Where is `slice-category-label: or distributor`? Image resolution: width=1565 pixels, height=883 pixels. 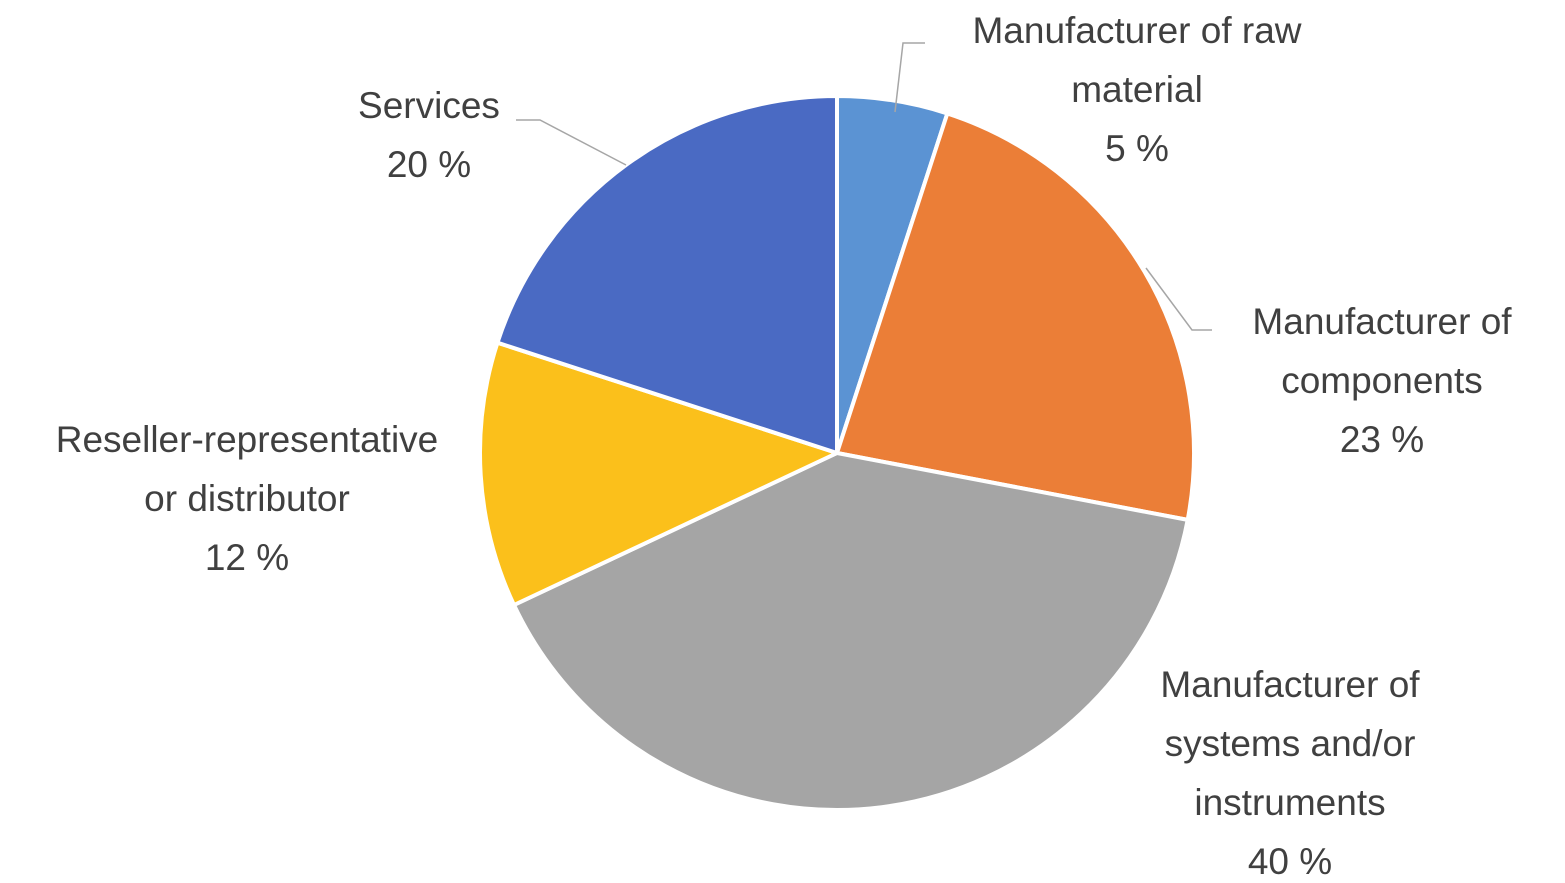 slice-category-label: or distributor is located at coordinates (247, 498).